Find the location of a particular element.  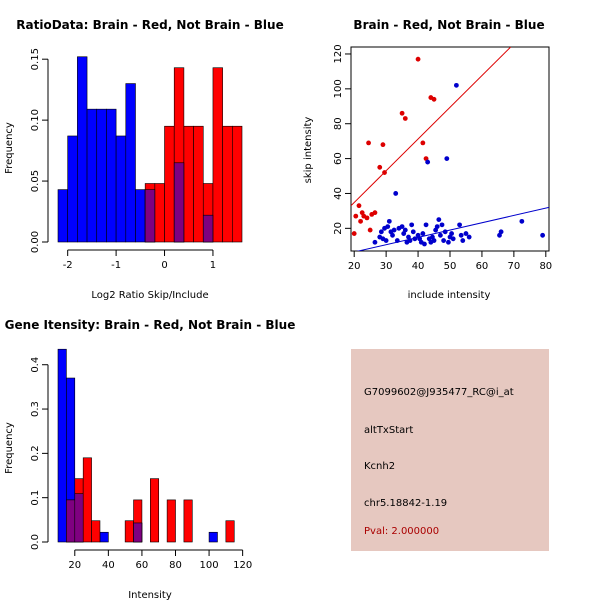

x-tick-label: 30 is located at coordinates (386, 266).